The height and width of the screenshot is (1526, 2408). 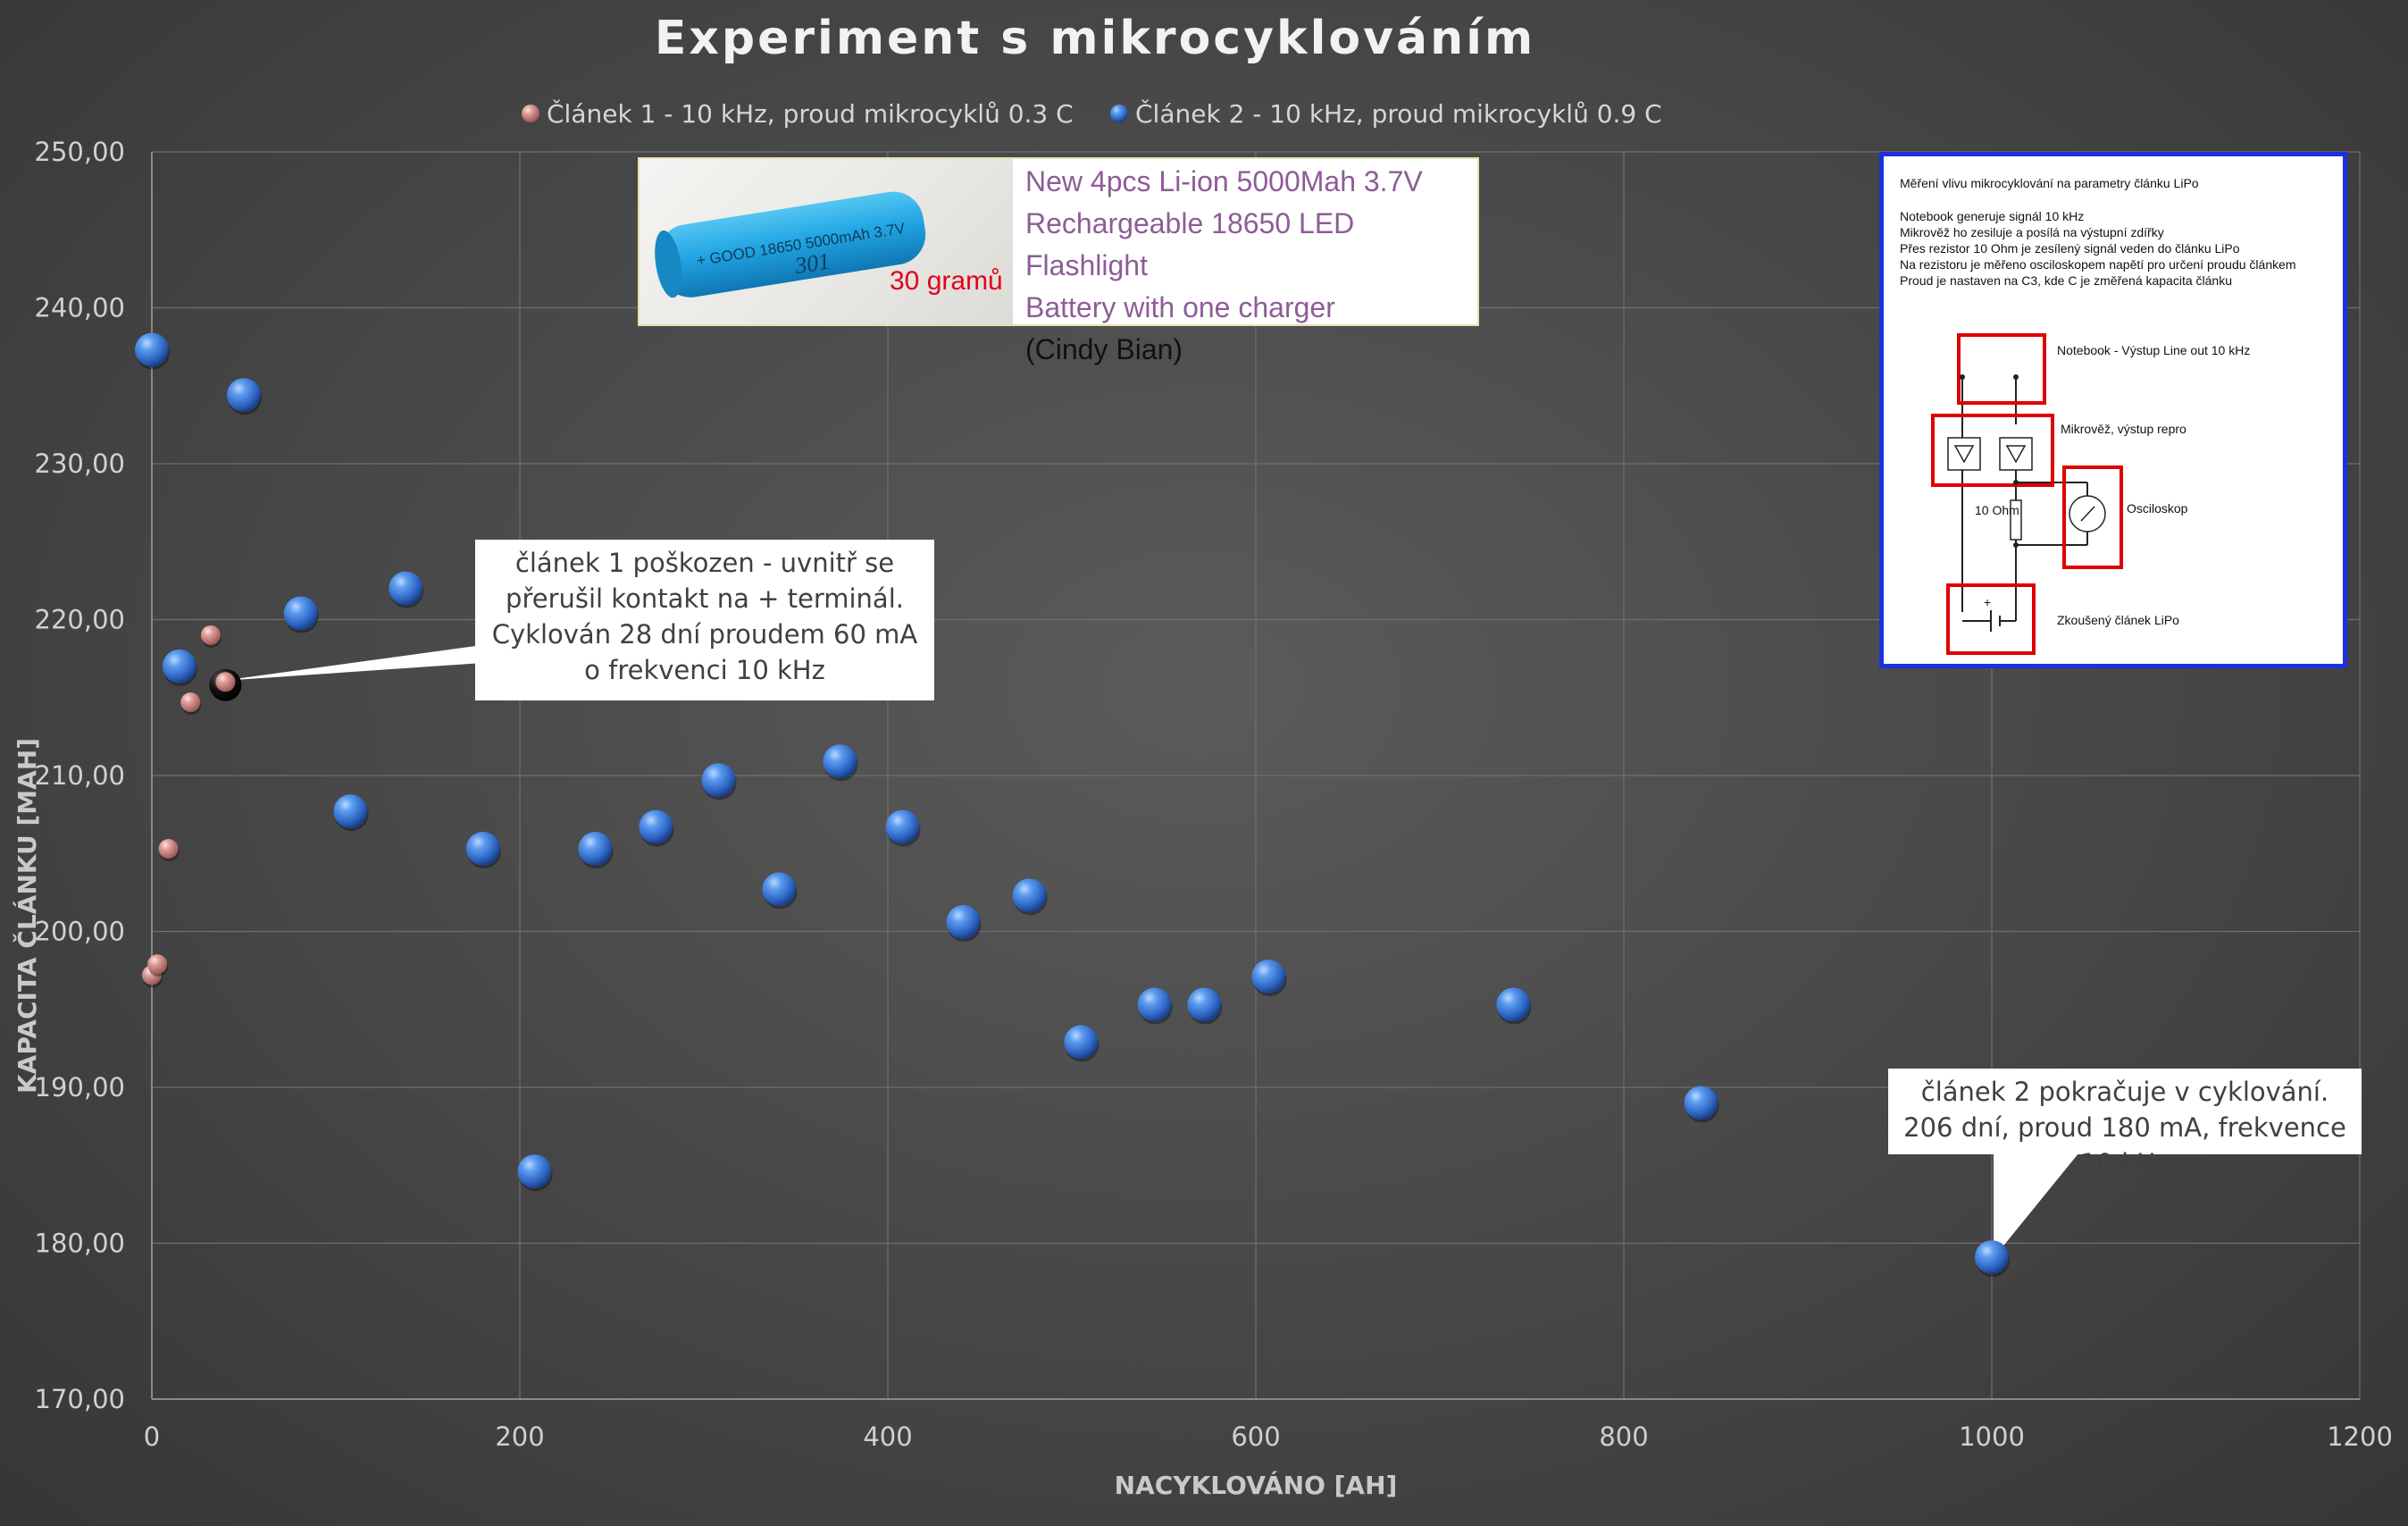 What do you see at coordinates (812, 263) in the screenshot?
I see `battery-handwriting: 301` at bounding box center [812, 263].